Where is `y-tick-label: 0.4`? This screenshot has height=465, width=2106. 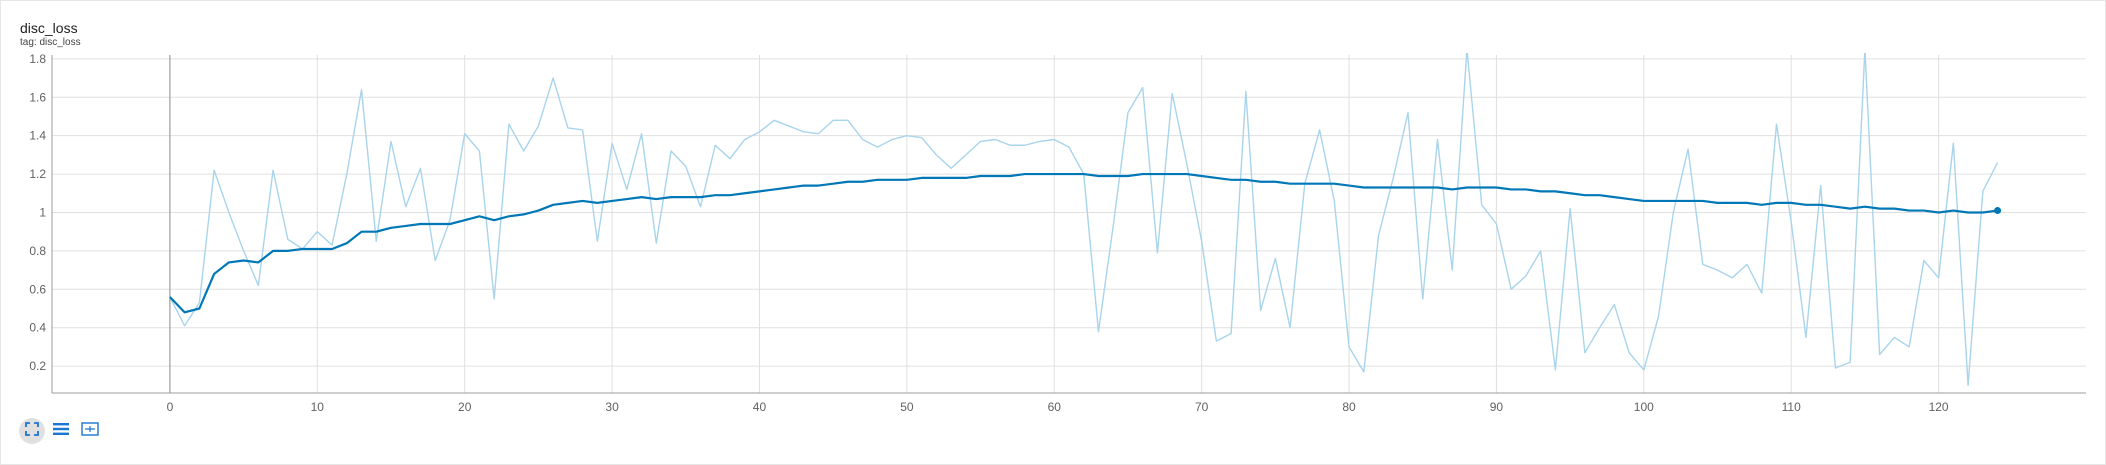
y-tick-label: 0.4 is located at coordinates (37, 328).